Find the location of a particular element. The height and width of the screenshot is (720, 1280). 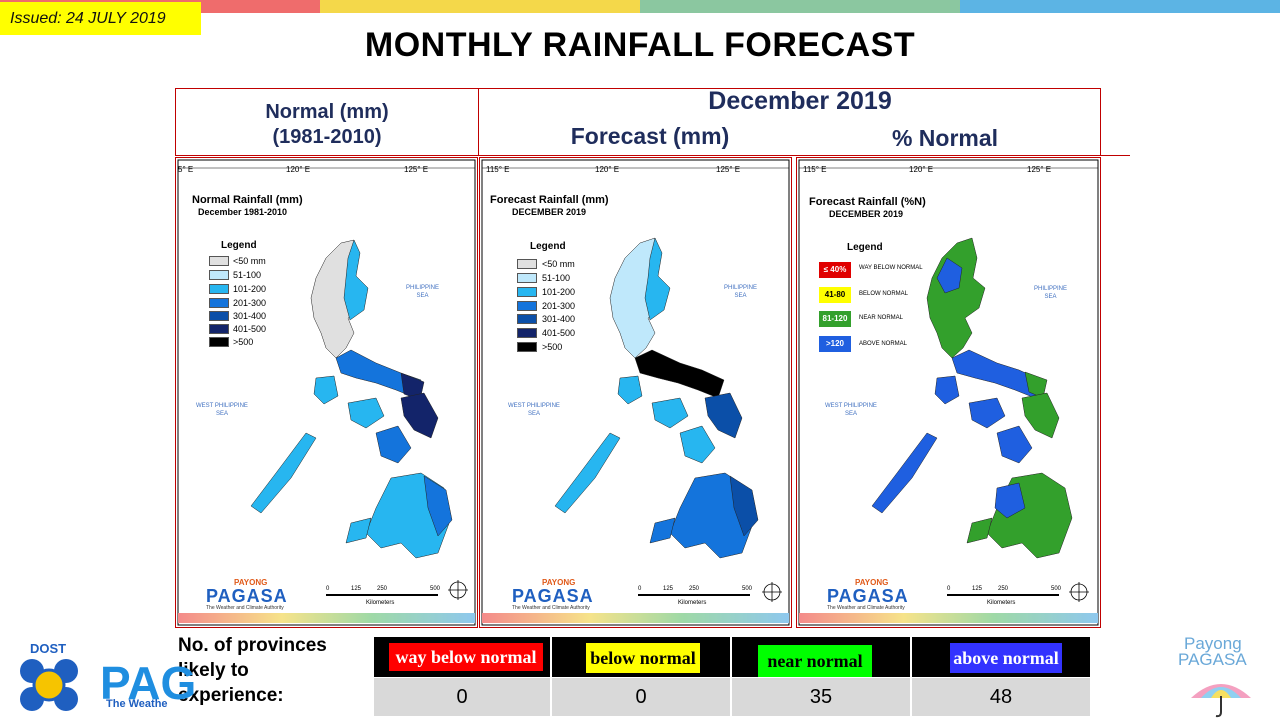

map-title: Normal Rainfall (mm) is located at coordinates (247, 200).